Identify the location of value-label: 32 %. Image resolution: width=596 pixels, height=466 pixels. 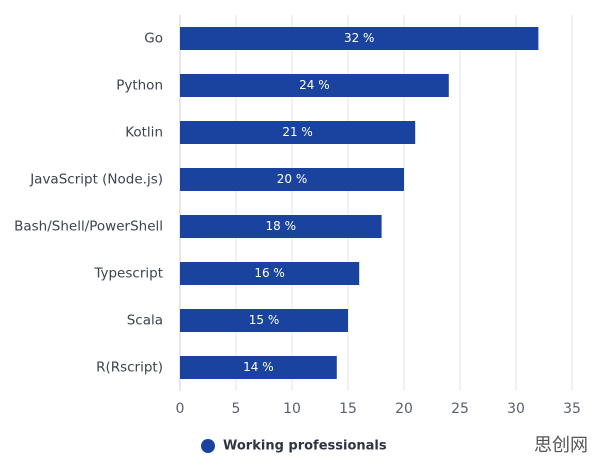
(359, 38).